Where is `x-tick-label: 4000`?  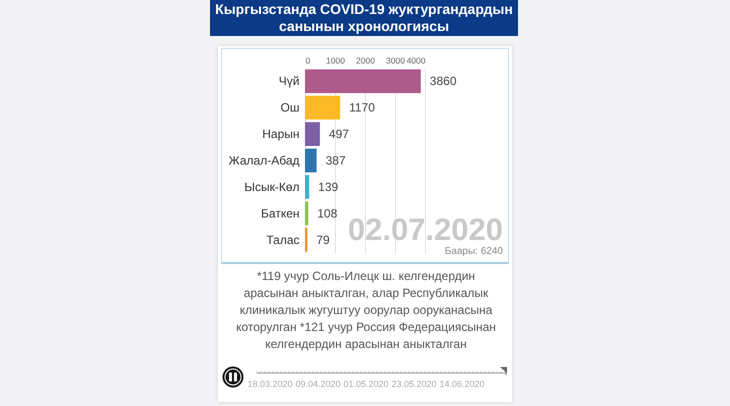 x-tick-label: 4000 is located at coordinates (416, 61).